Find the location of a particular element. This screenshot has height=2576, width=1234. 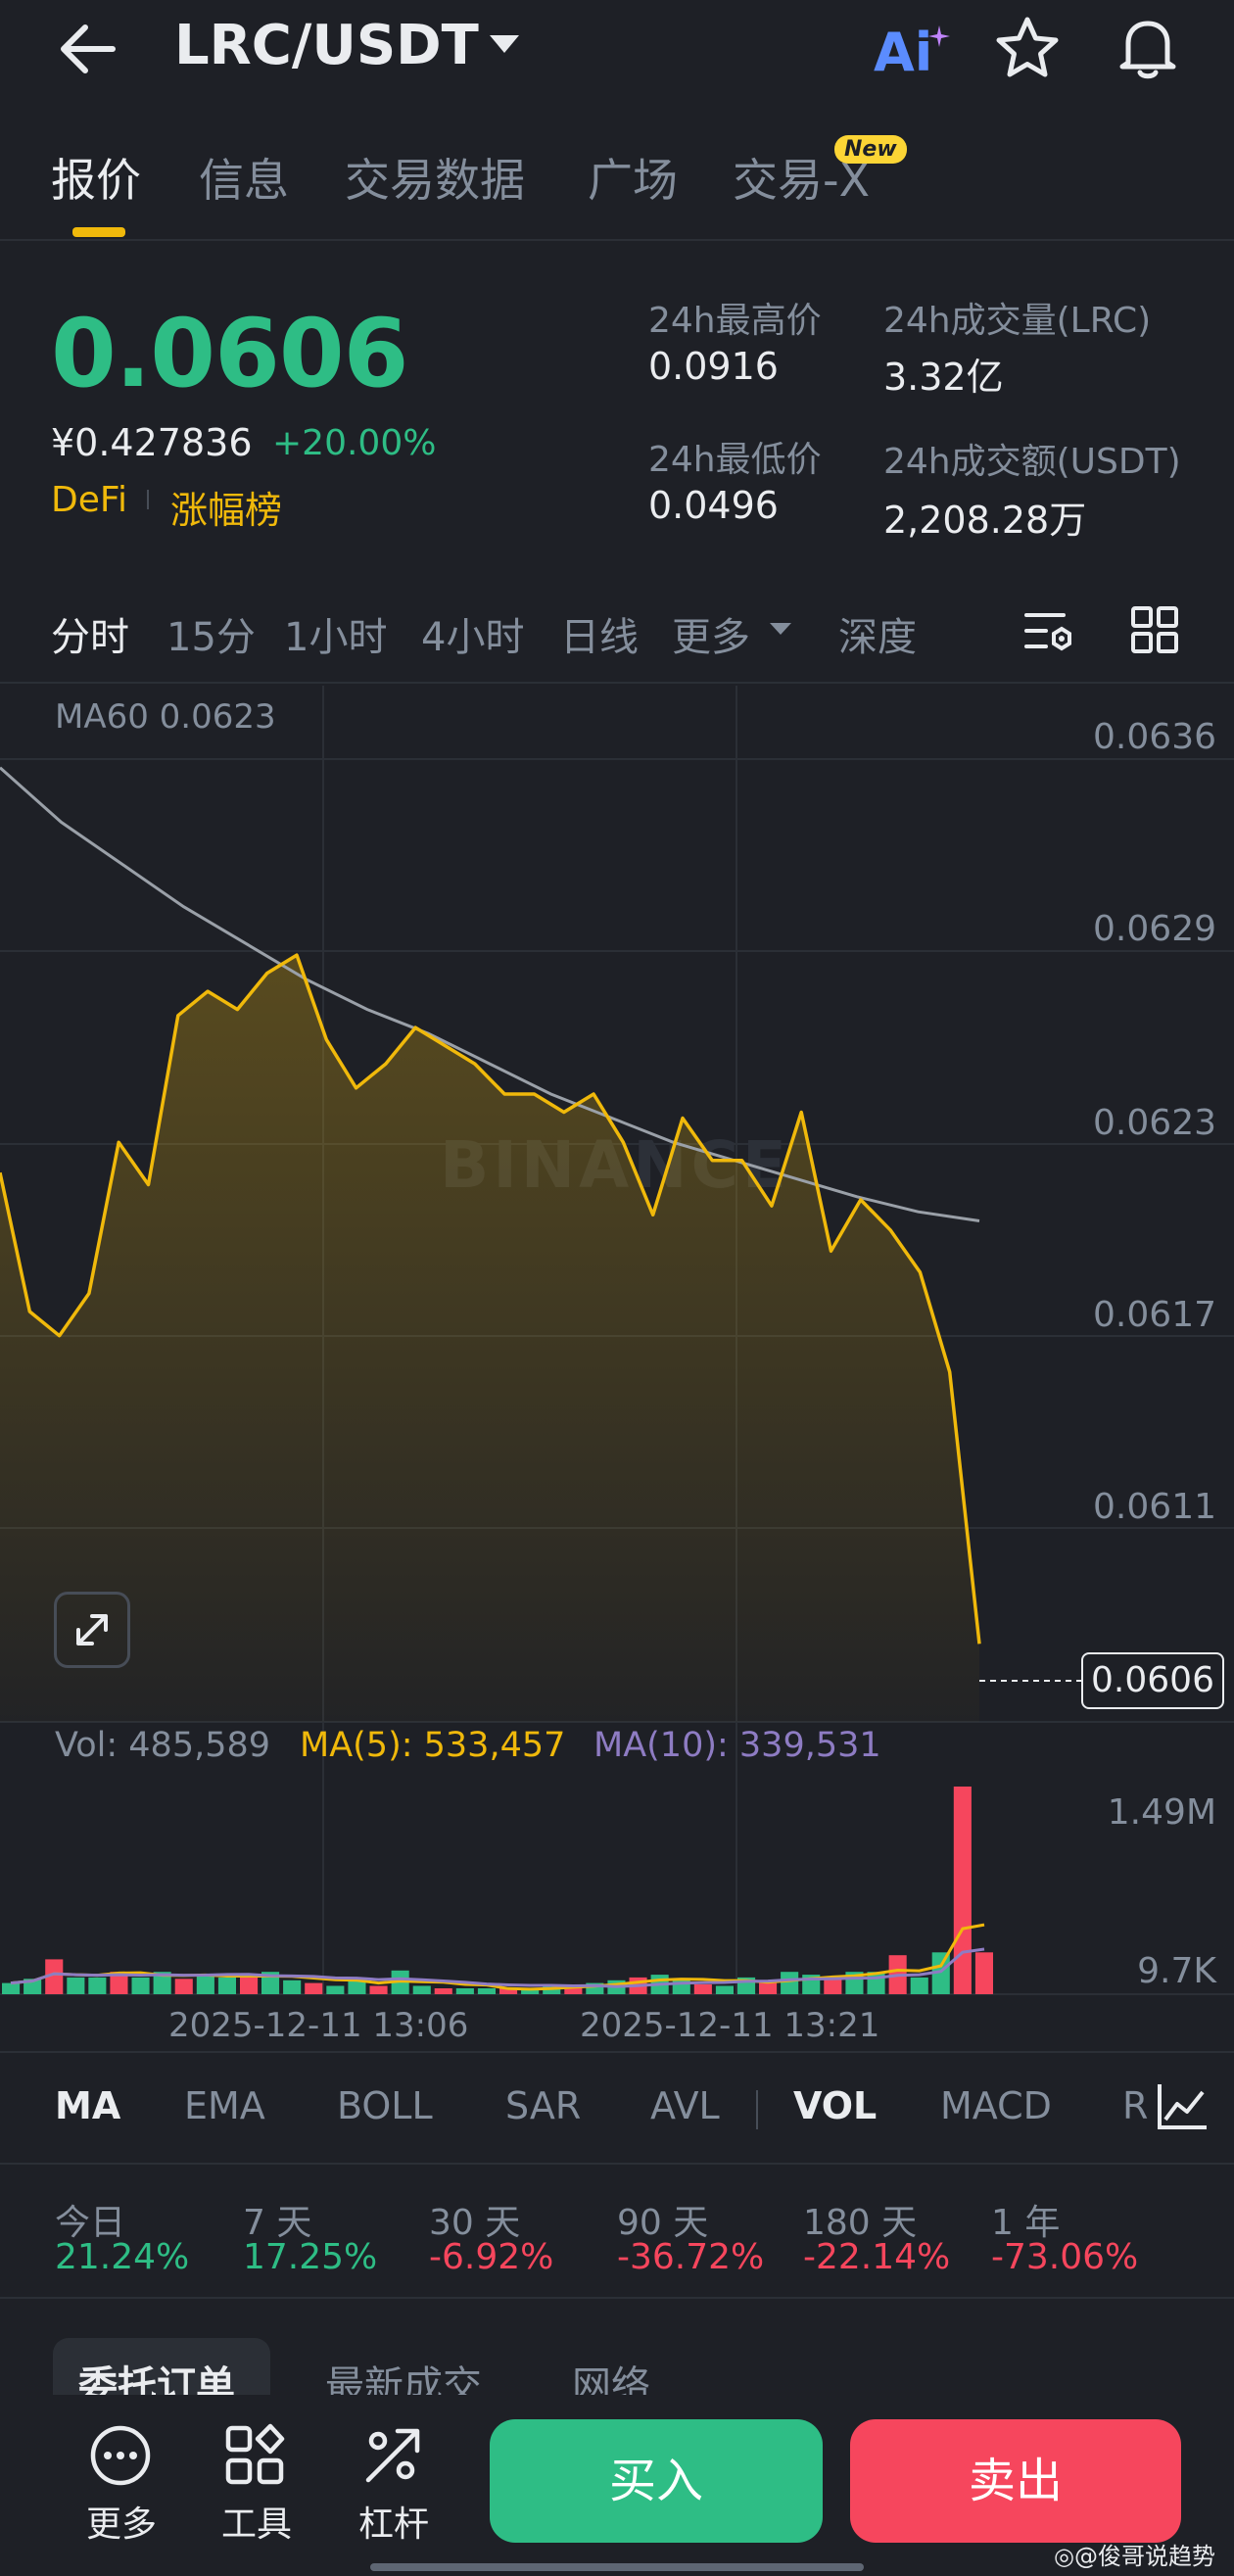

perf-label-7d: 7 天 is located at coordinates (277, 2223).